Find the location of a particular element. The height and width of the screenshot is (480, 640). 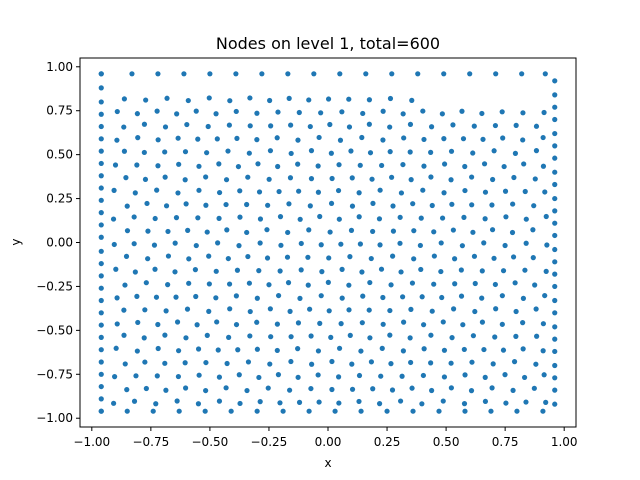

x-tick-label: 0.50 is located at coordinates (446, 442).